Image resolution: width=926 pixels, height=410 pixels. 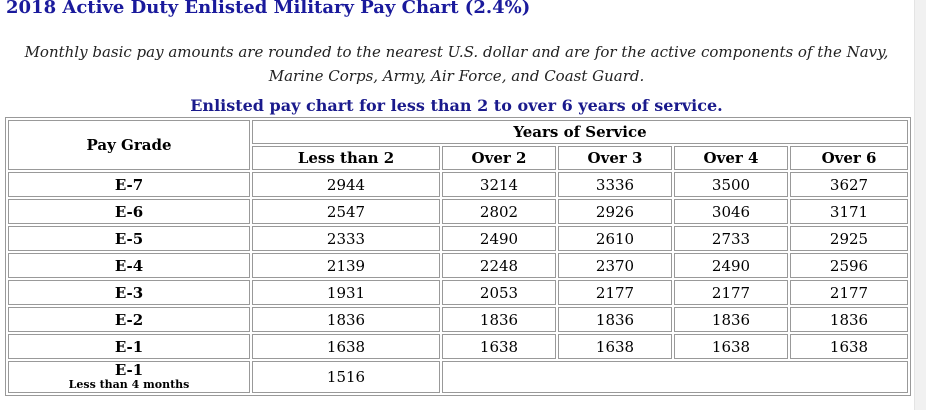 What do you see at coordinates (346, 238) in the screenshot?
I see `pay-cell: 2333` at bounding box center [346, 238].